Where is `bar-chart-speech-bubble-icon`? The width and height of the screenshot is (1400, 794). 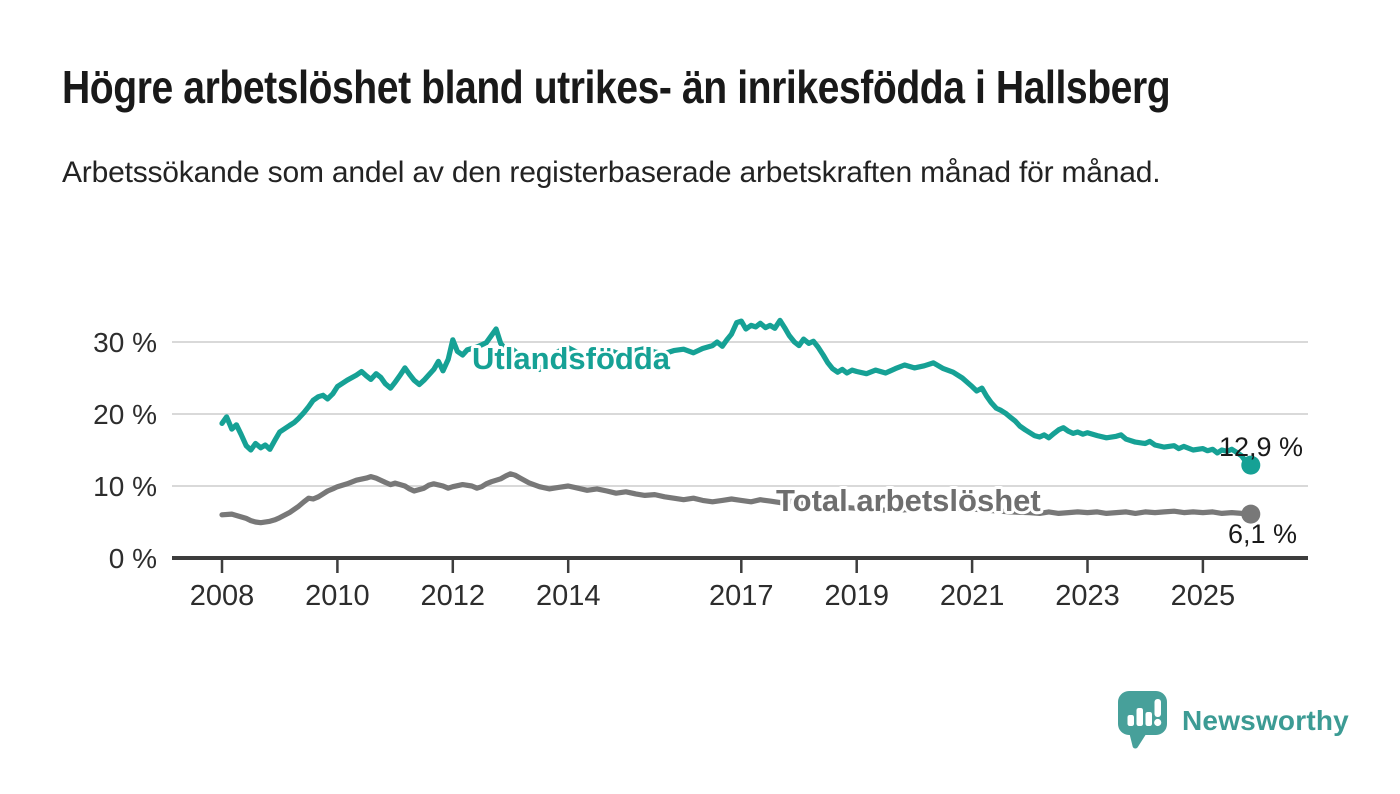 bar-chart-speech-bubble-icon is located at coordinates (1142, 720).